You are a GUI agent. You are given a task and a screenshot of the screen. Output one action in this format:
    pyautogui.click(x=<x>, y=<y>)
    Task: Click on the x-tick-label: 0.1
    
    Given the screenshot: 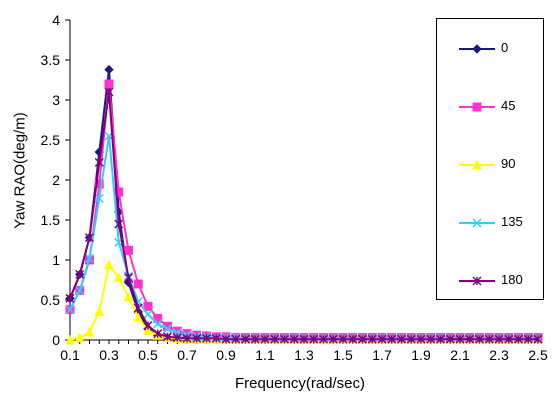 What is the action you would take?
    pyautogui.click(x=70, y=355)
    